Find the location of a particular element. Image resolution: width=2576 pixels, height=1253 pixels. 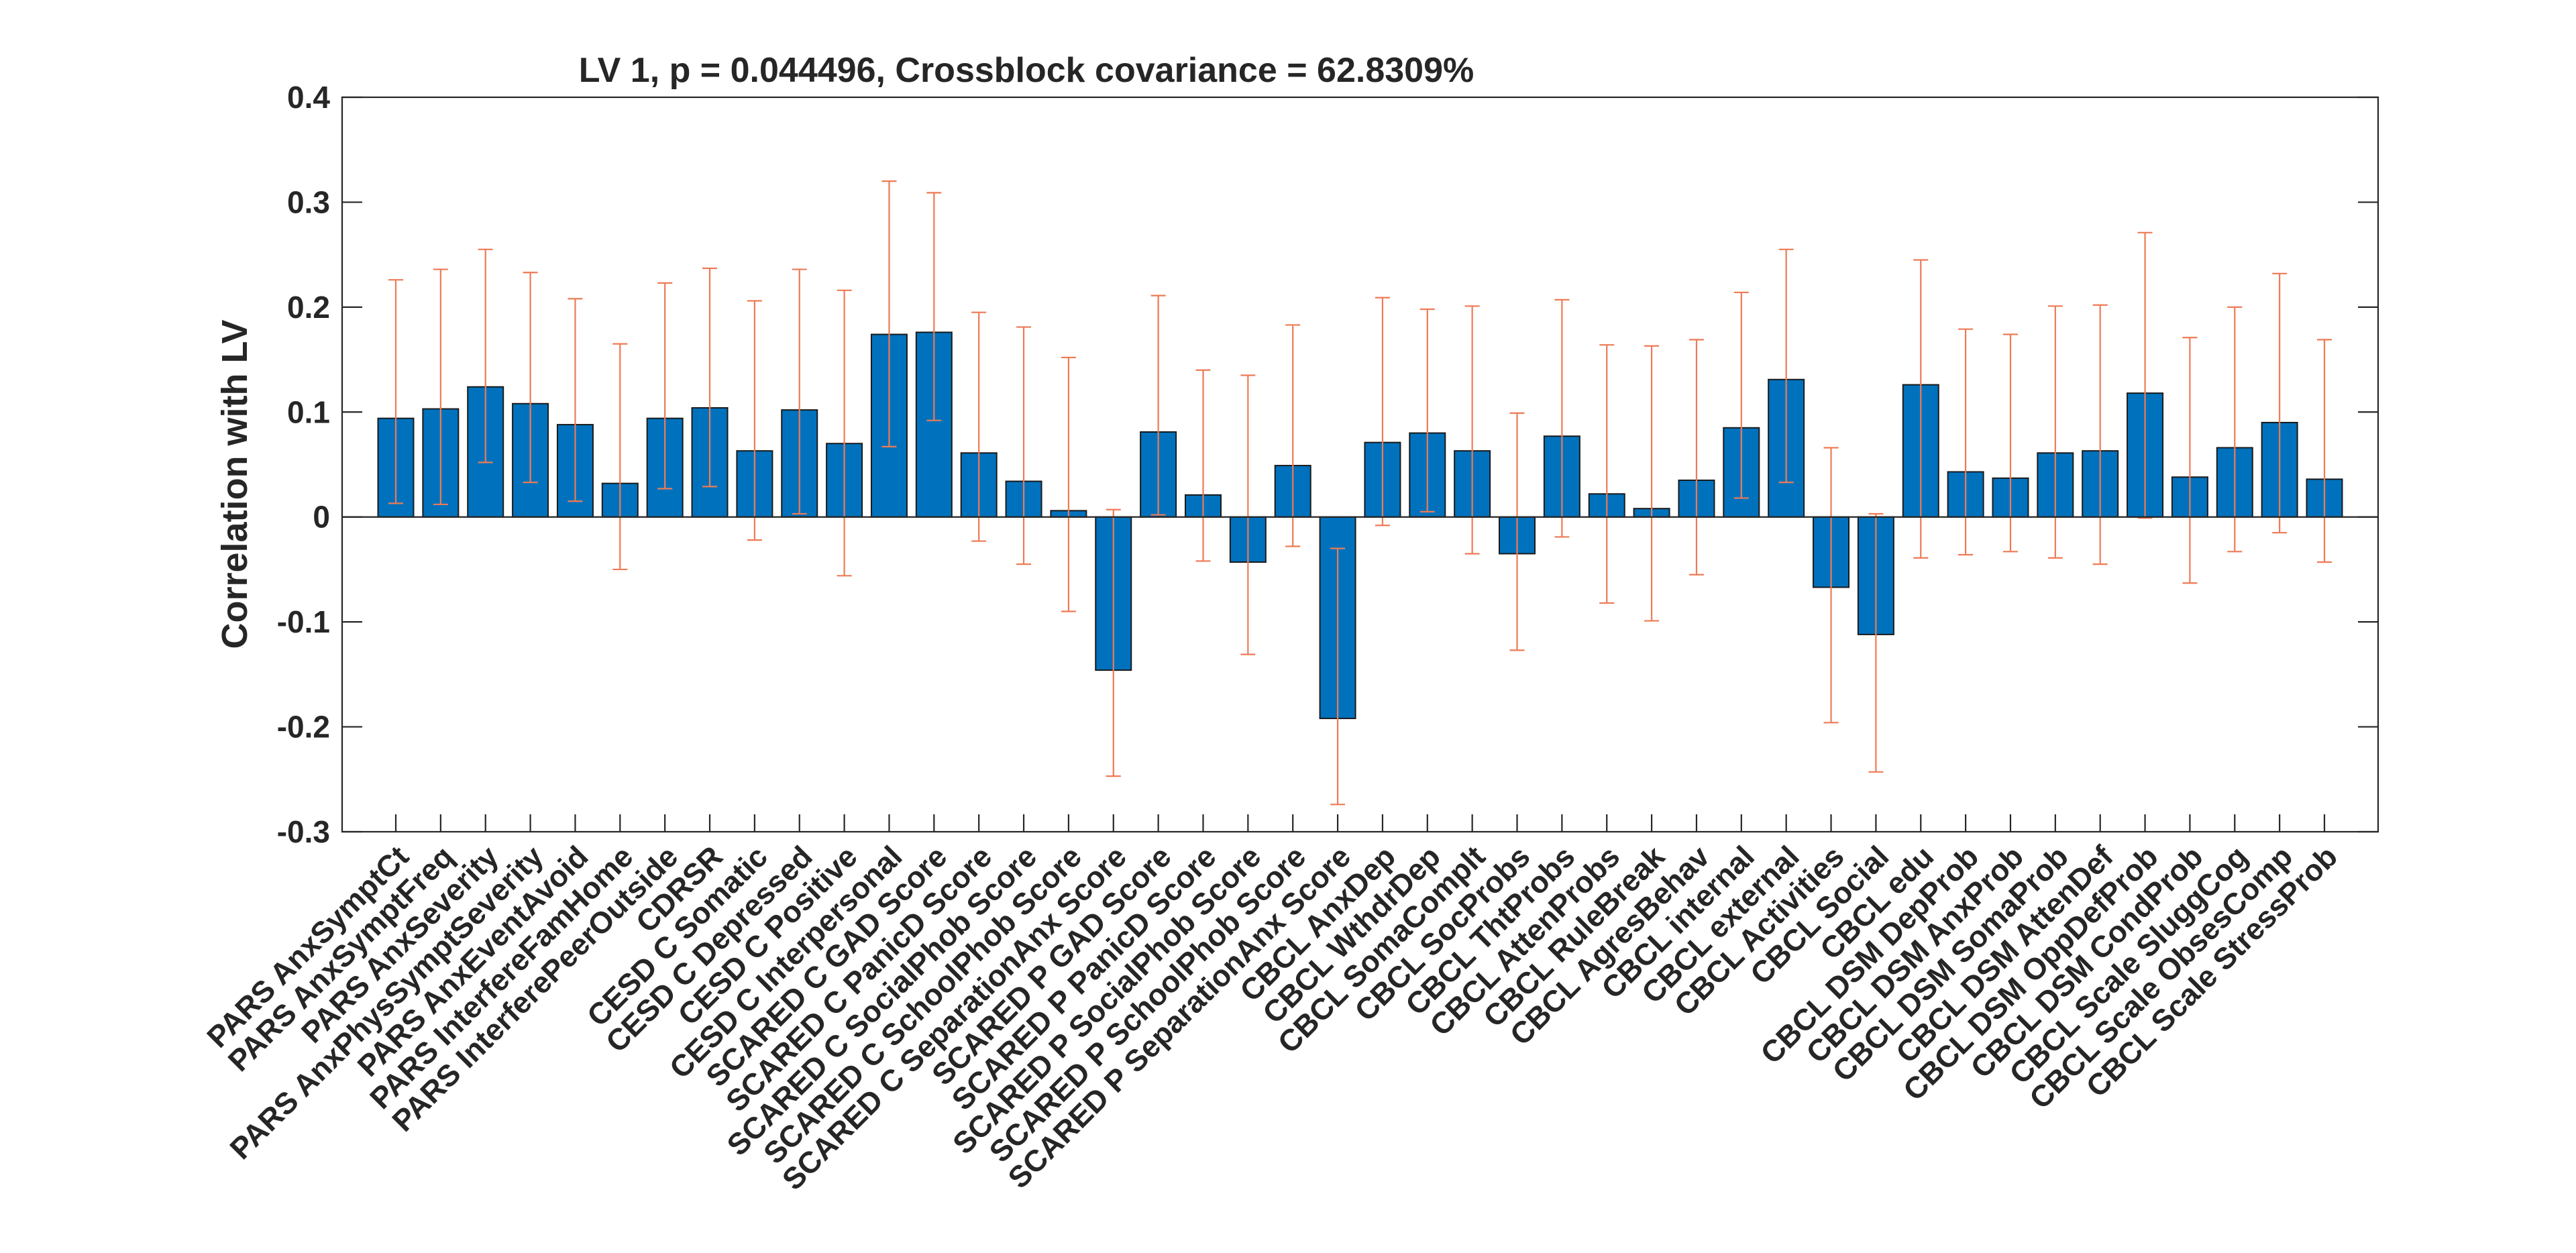

y-tick-label: -0.3 is located at coordinates (303, 831).